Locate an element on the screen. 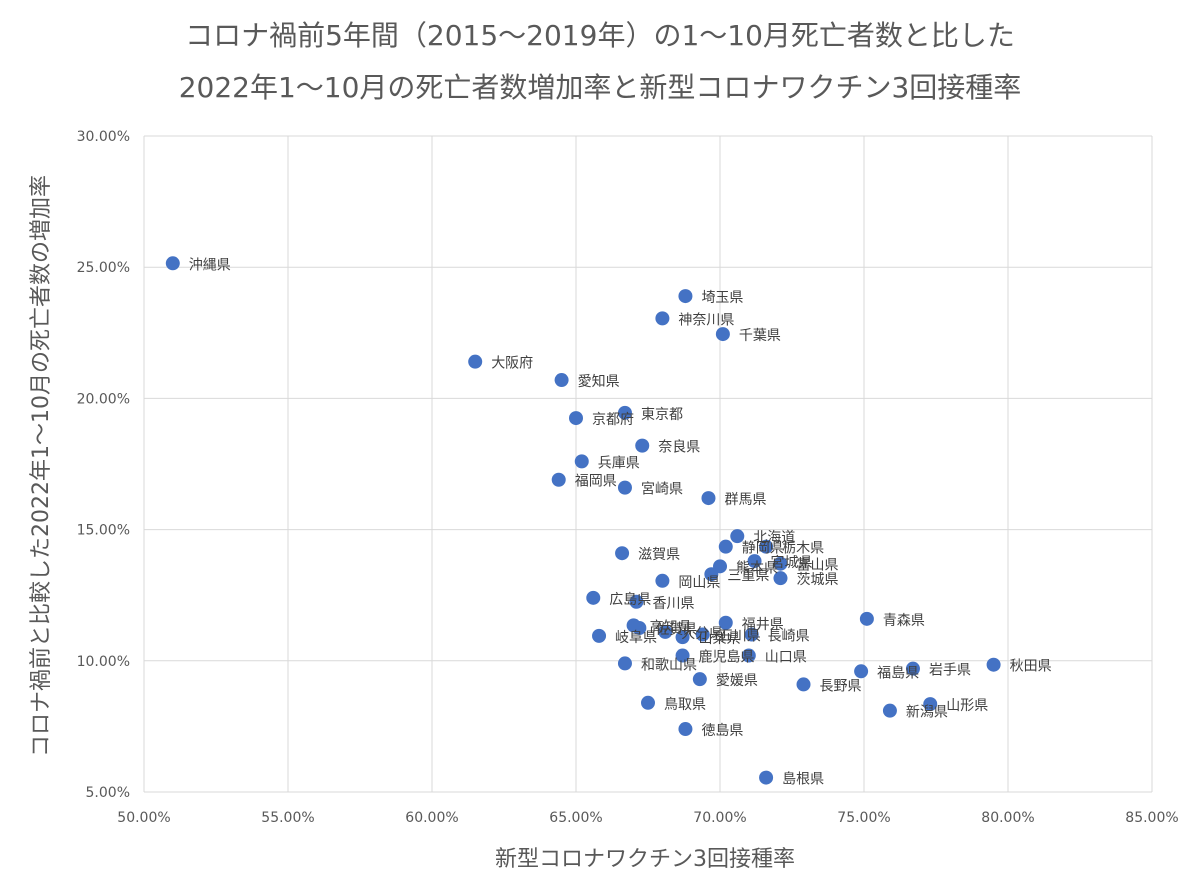 The width and height of the screenshot is (1200, 887). data-point-label: 鹿児島県 is located at coordinates (727, 657).